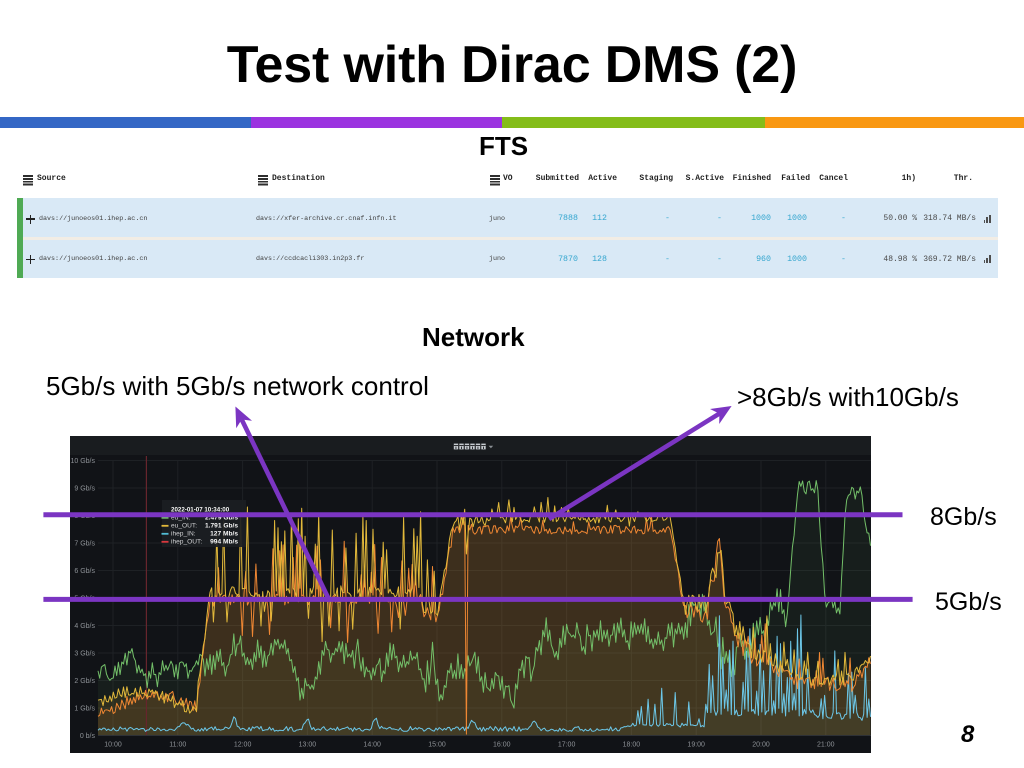 The width and height of the screenshot is (1024, 768). Describe the element at coordinates (308, 745) in the screenshot. I see `svg-text: 13:00` at that location.